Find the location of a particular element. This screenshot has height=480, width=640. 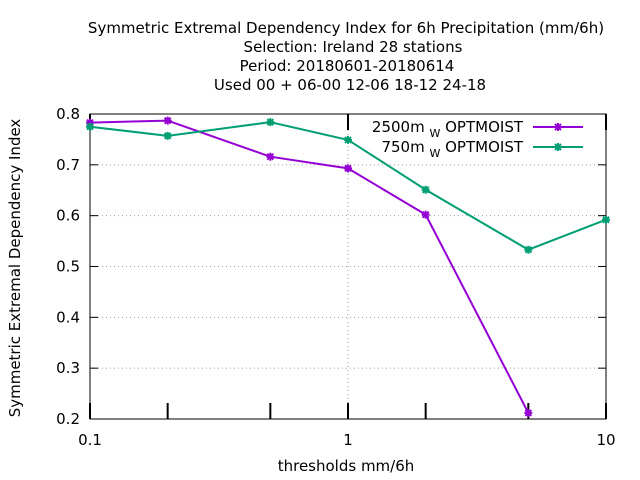

y-axis-label: Symmetric Extremal Dependency Index is located at coordinates (15, 268).